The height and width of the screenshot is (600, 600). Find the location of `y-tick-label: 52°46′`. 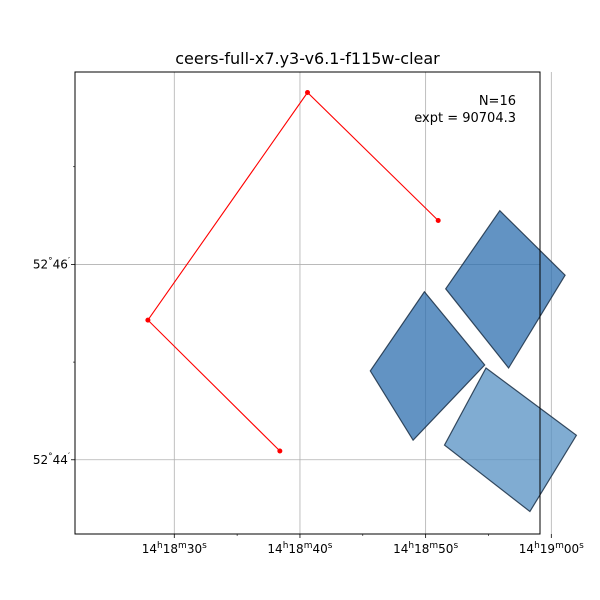

y-tick-label: 52°46′ is located at coordinates (51, 263).